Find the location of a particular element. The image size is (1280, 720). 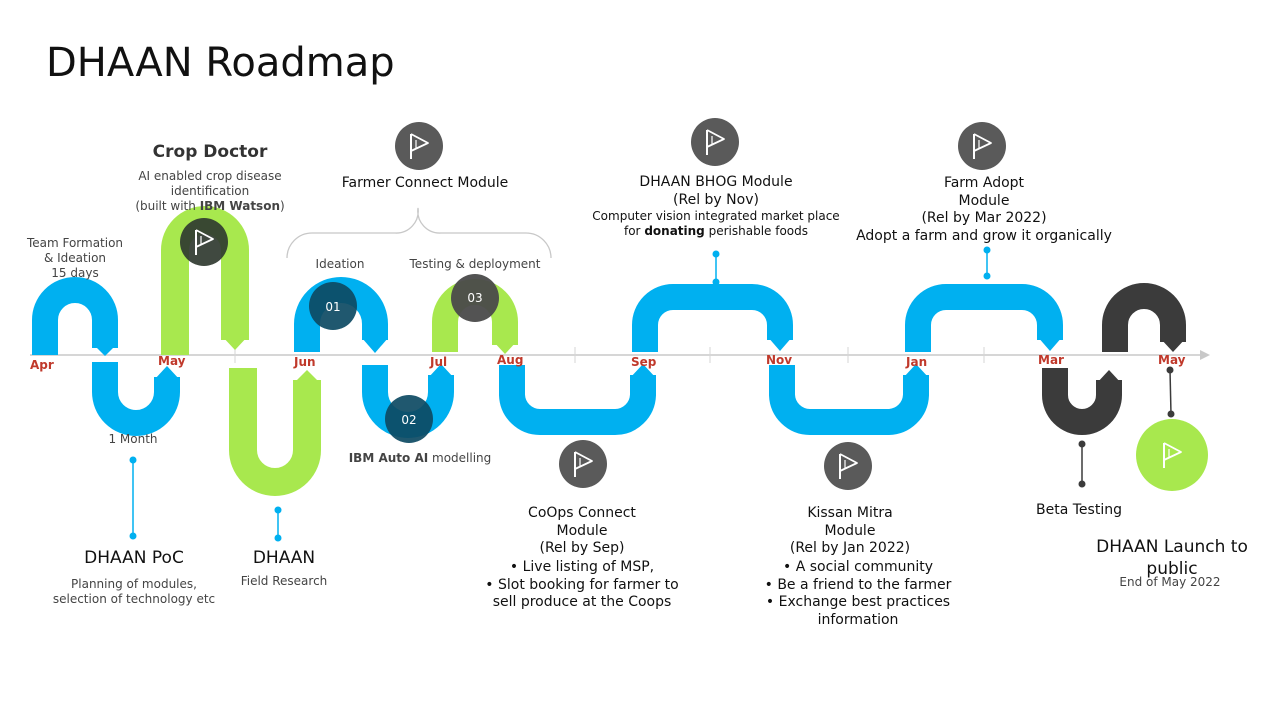

month-label: Jun is located at coordinates (305, 362).